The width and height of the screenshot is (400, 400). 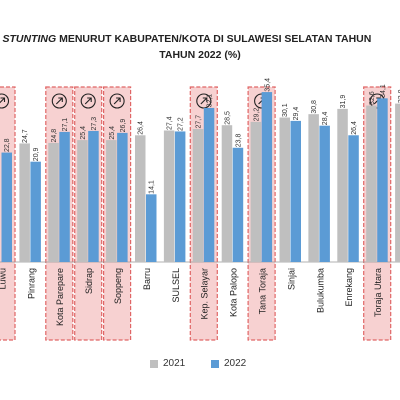 I want to click on bar-kota-palopo-2021, so click(x=227, y=193).